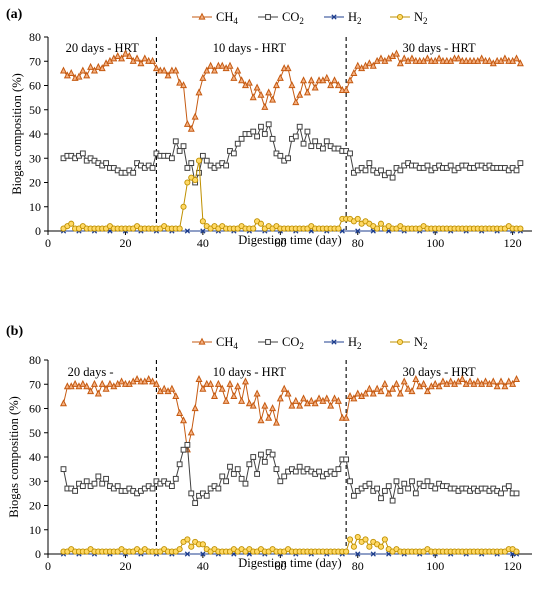 The image size is (550, 604). Describe the element at coordinates (35, 207) in the screenshot. I see `y-tick-label: 10` at that location.